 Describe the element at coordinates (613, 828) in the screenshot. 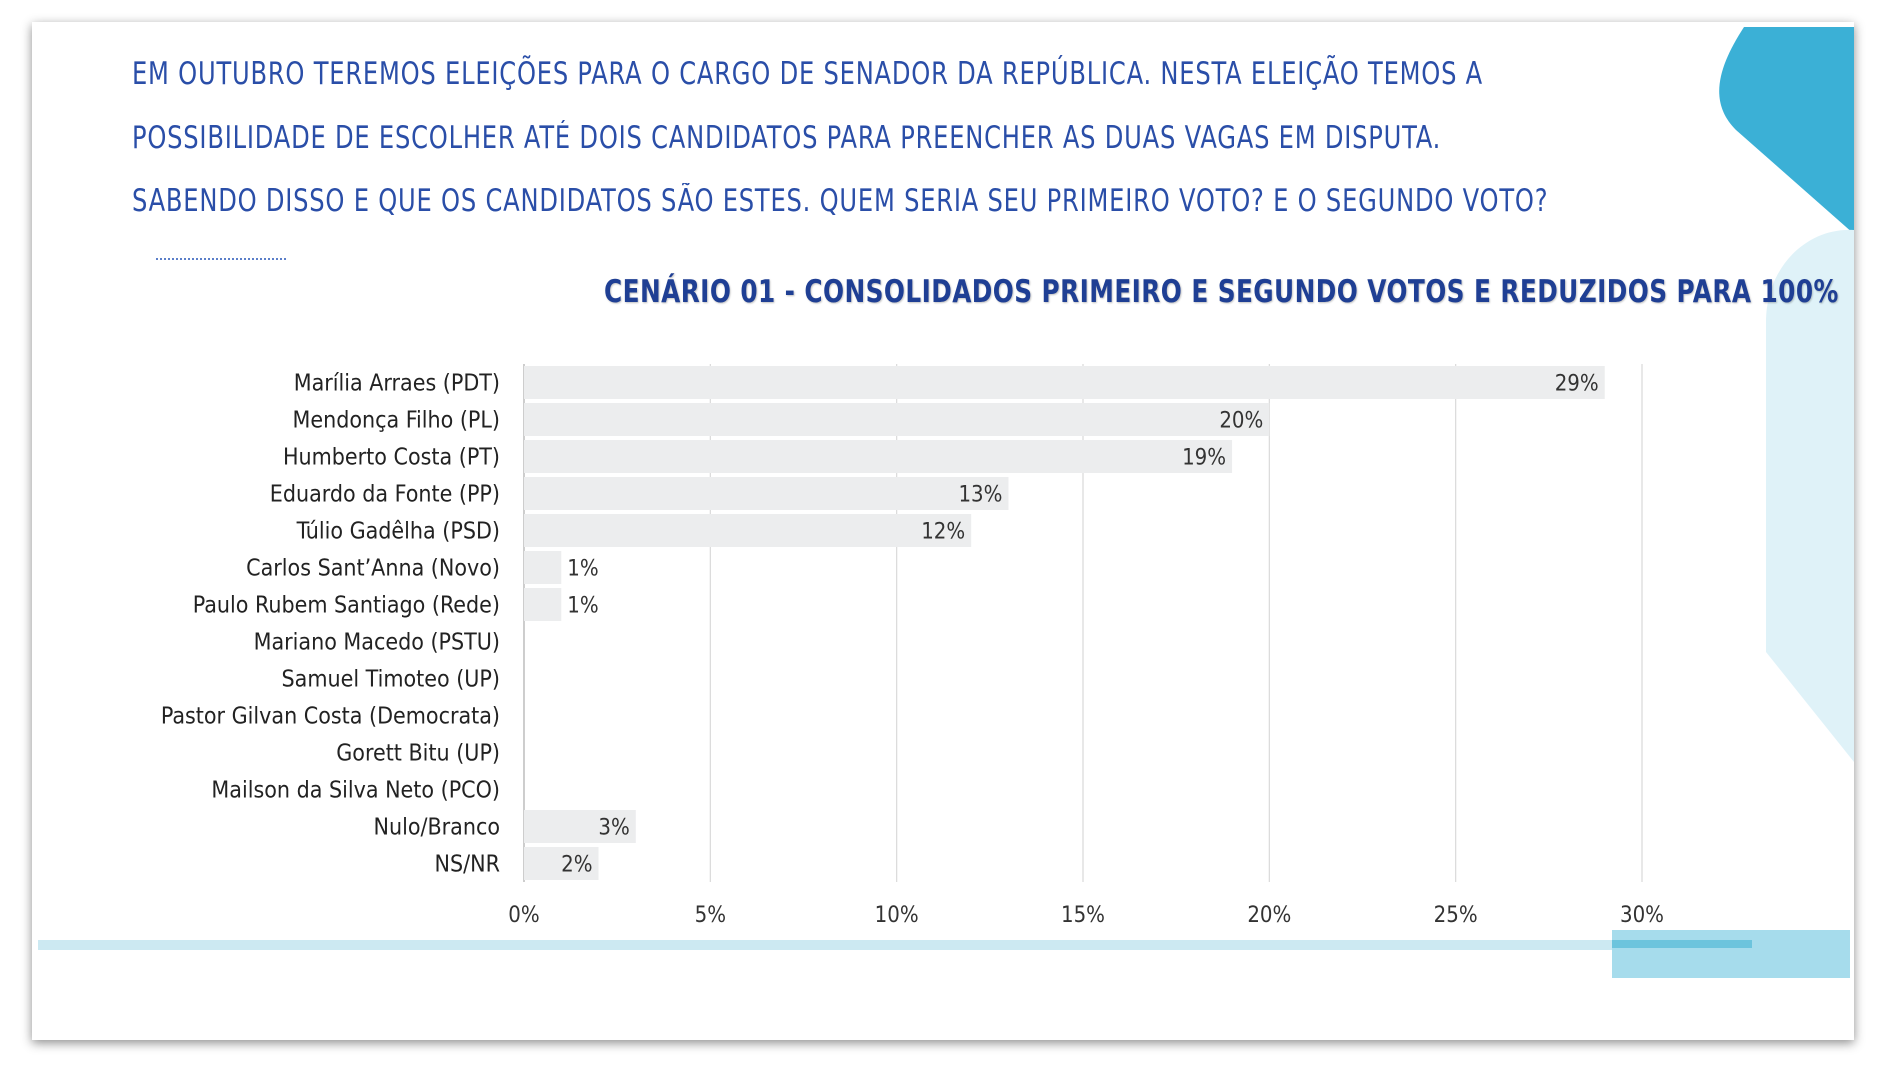

I see `data-label: 3%` at that location.